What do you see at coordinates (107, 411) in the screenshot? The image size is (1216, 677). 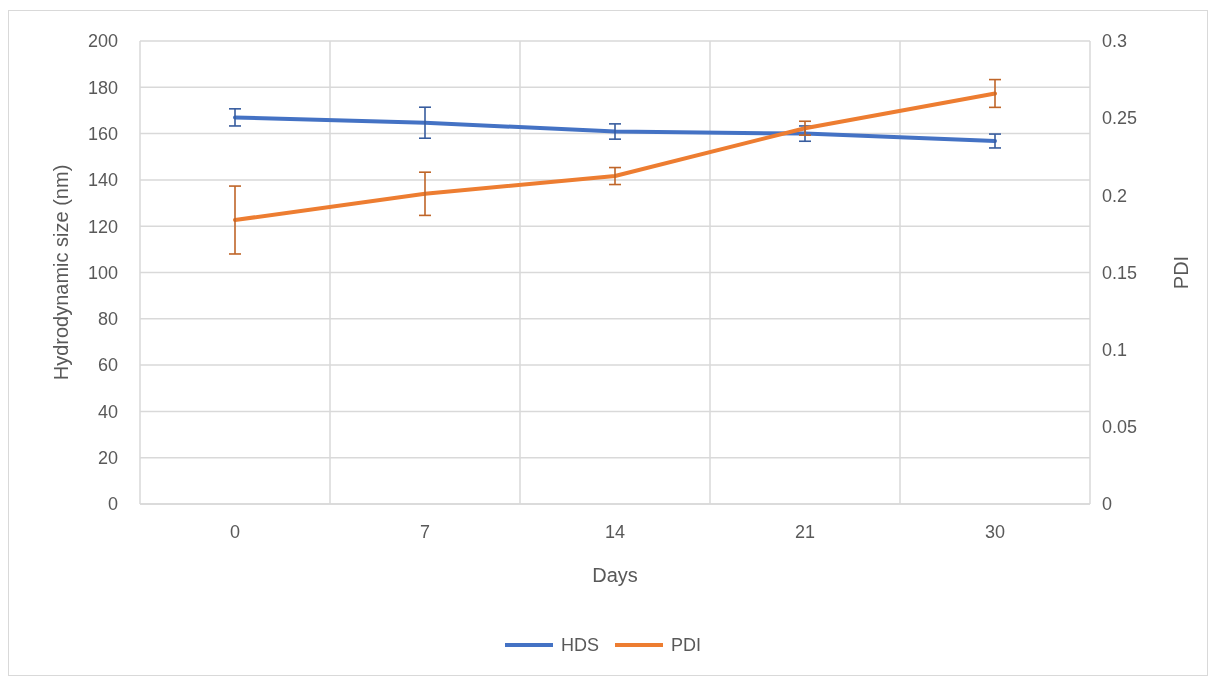 I see `y-tick-label: 40` at bounding box center [107, 411].